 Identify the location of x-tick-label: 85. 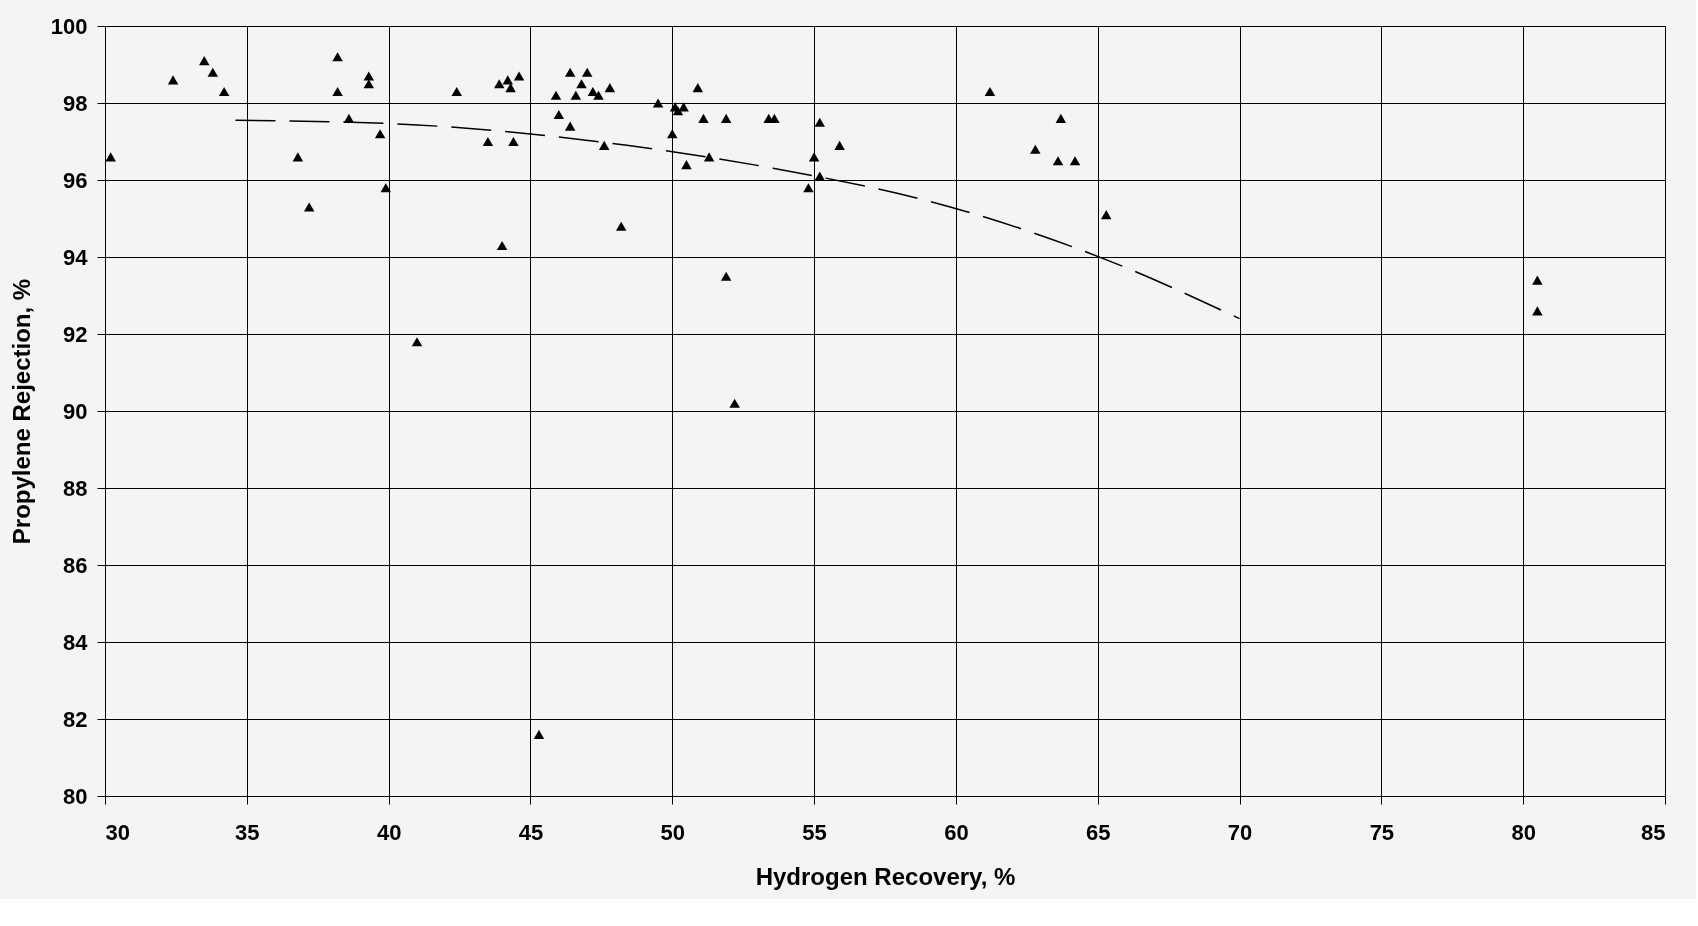
(1653, 832).